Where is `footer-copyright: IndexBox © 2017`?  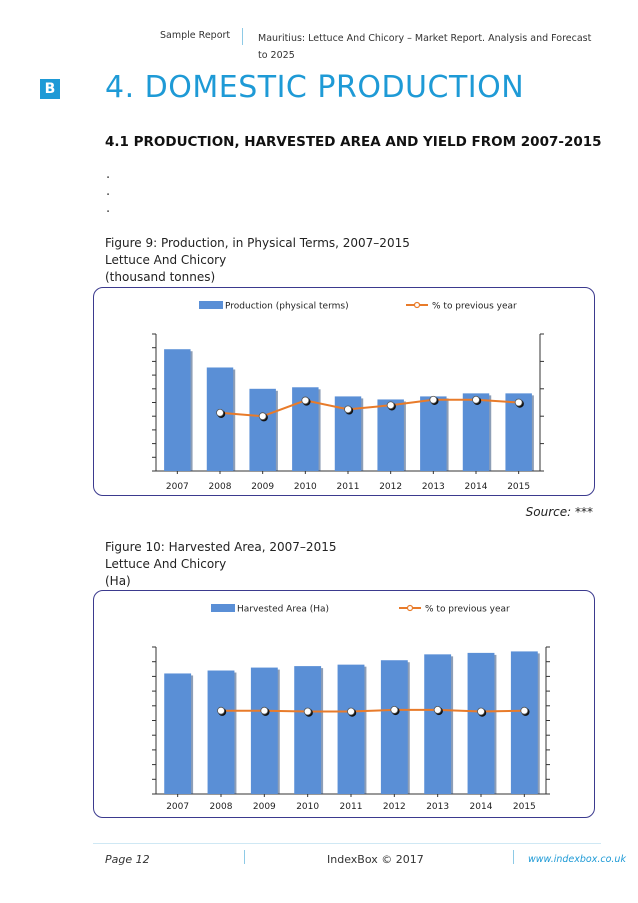
footer-copyright: IndexBox © 2017 is located at coordinates (375, 859).